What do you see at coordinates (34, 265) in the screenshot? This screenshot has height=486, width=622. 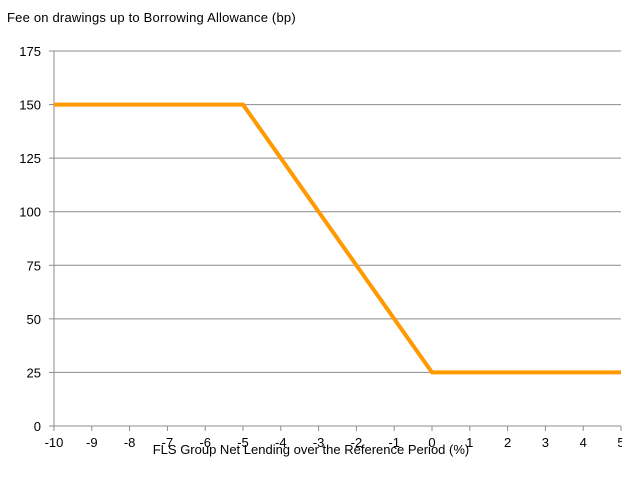 I see `y-tick-label: 75` at bounding box center [34, 265].